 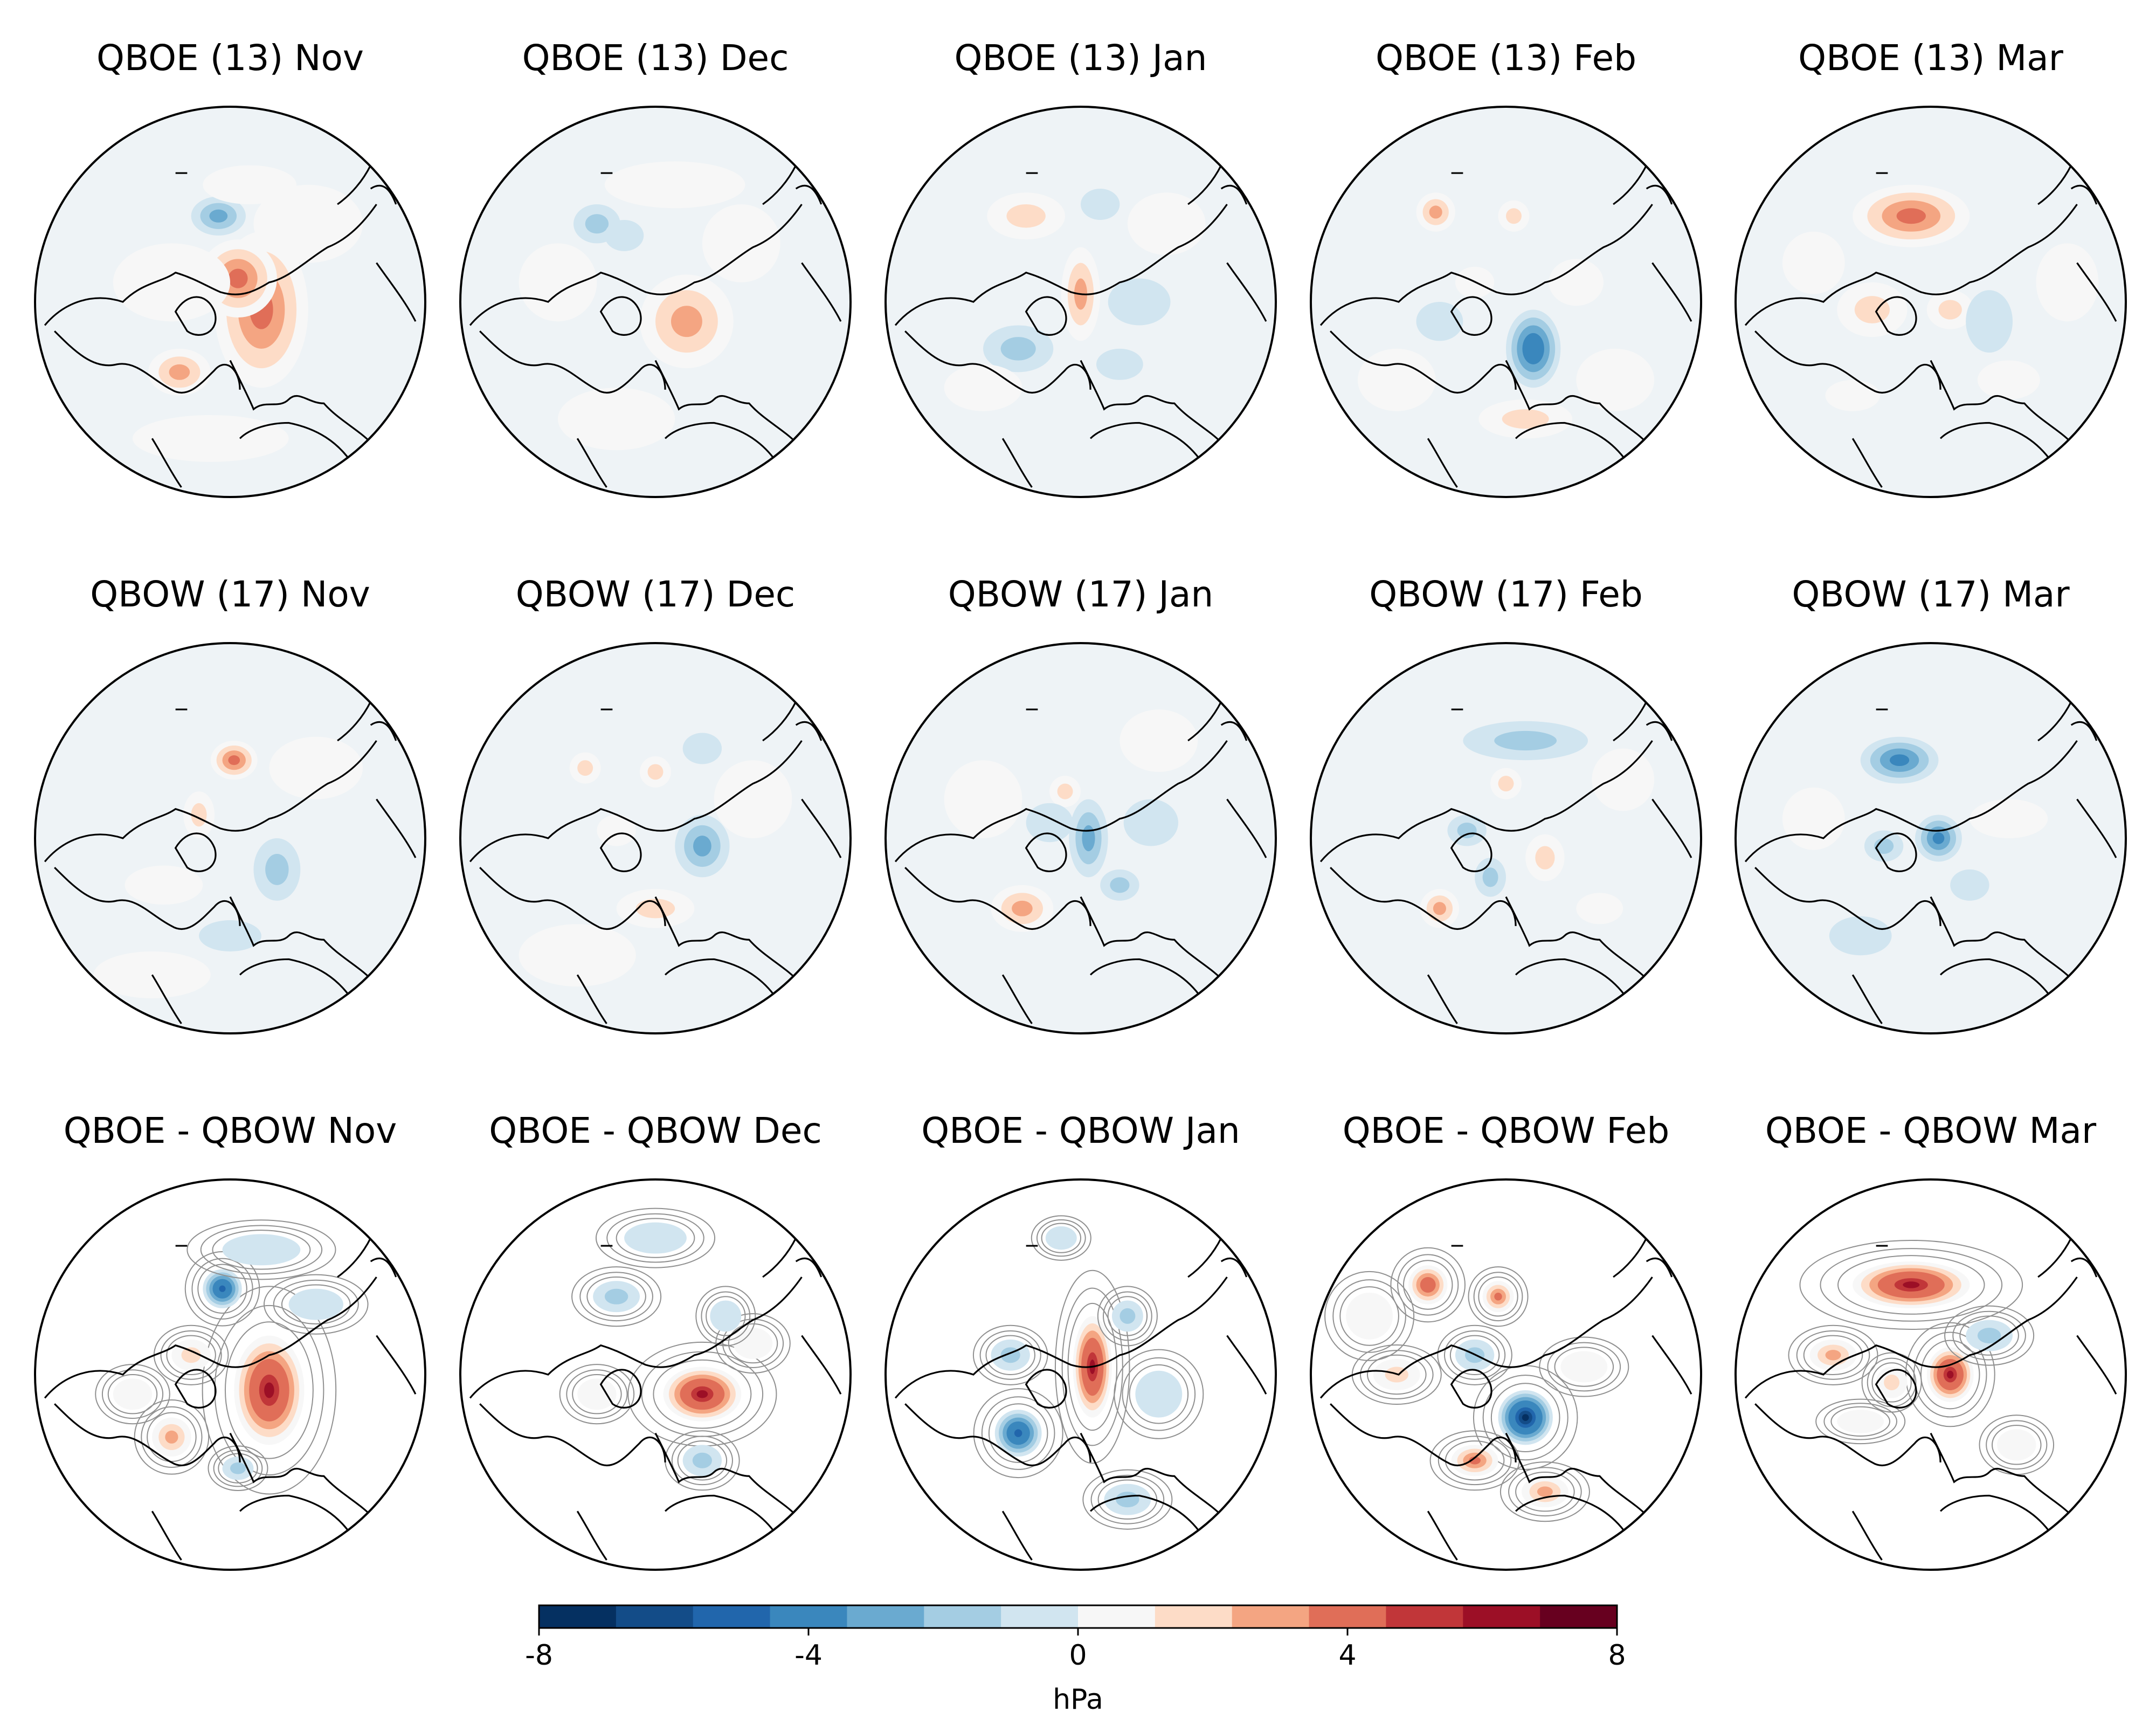 What do you see at coordinates (230, 594) in the screenshot?
I see `panel-title: QBOW (17) Nov` at bounding box center [230, 594].